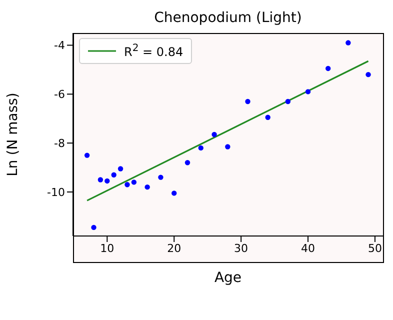 The image size is (393, 320). Describe the element at coordinates (59, 95) in the screenshot. I see `y-tick-label: -6` at that location.